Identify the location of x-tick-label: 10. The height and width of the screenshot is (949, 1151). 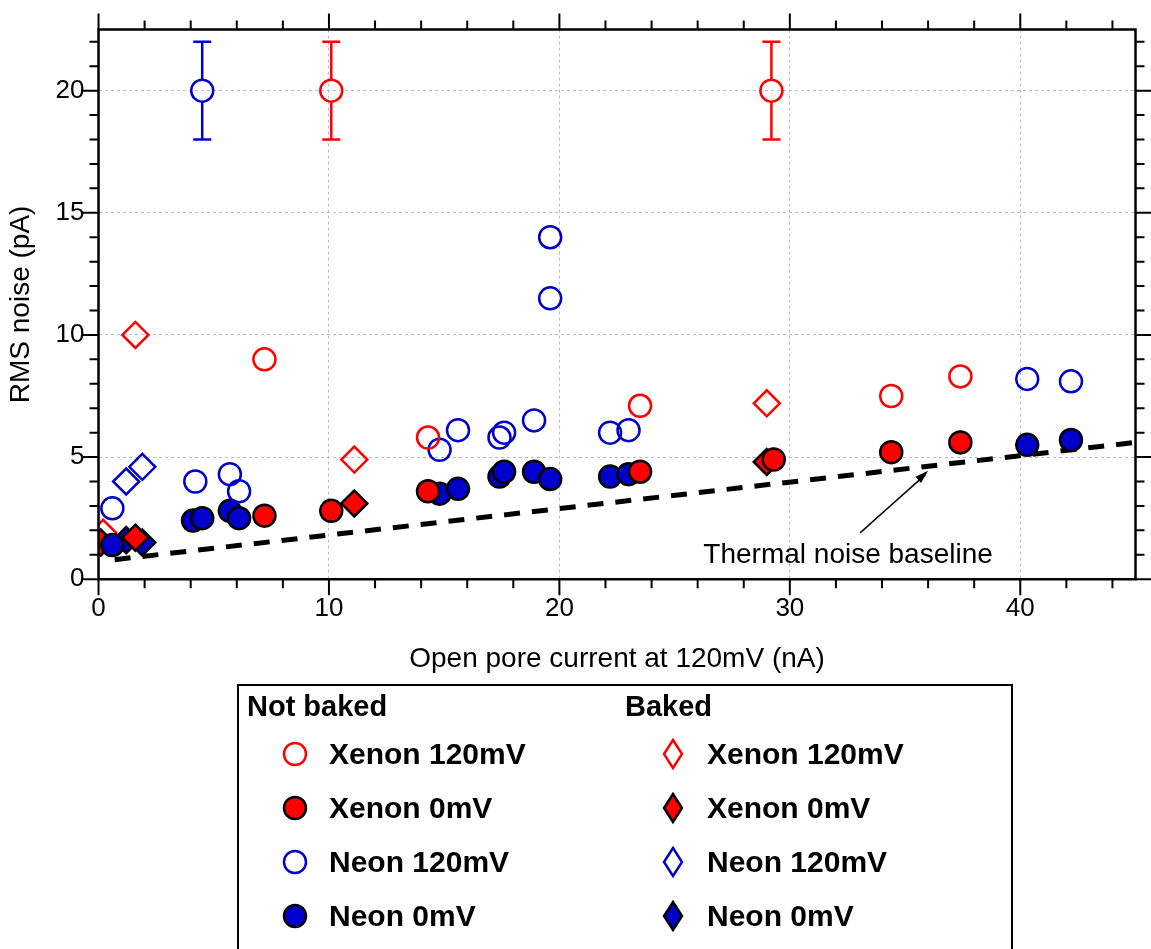
(329, 606).